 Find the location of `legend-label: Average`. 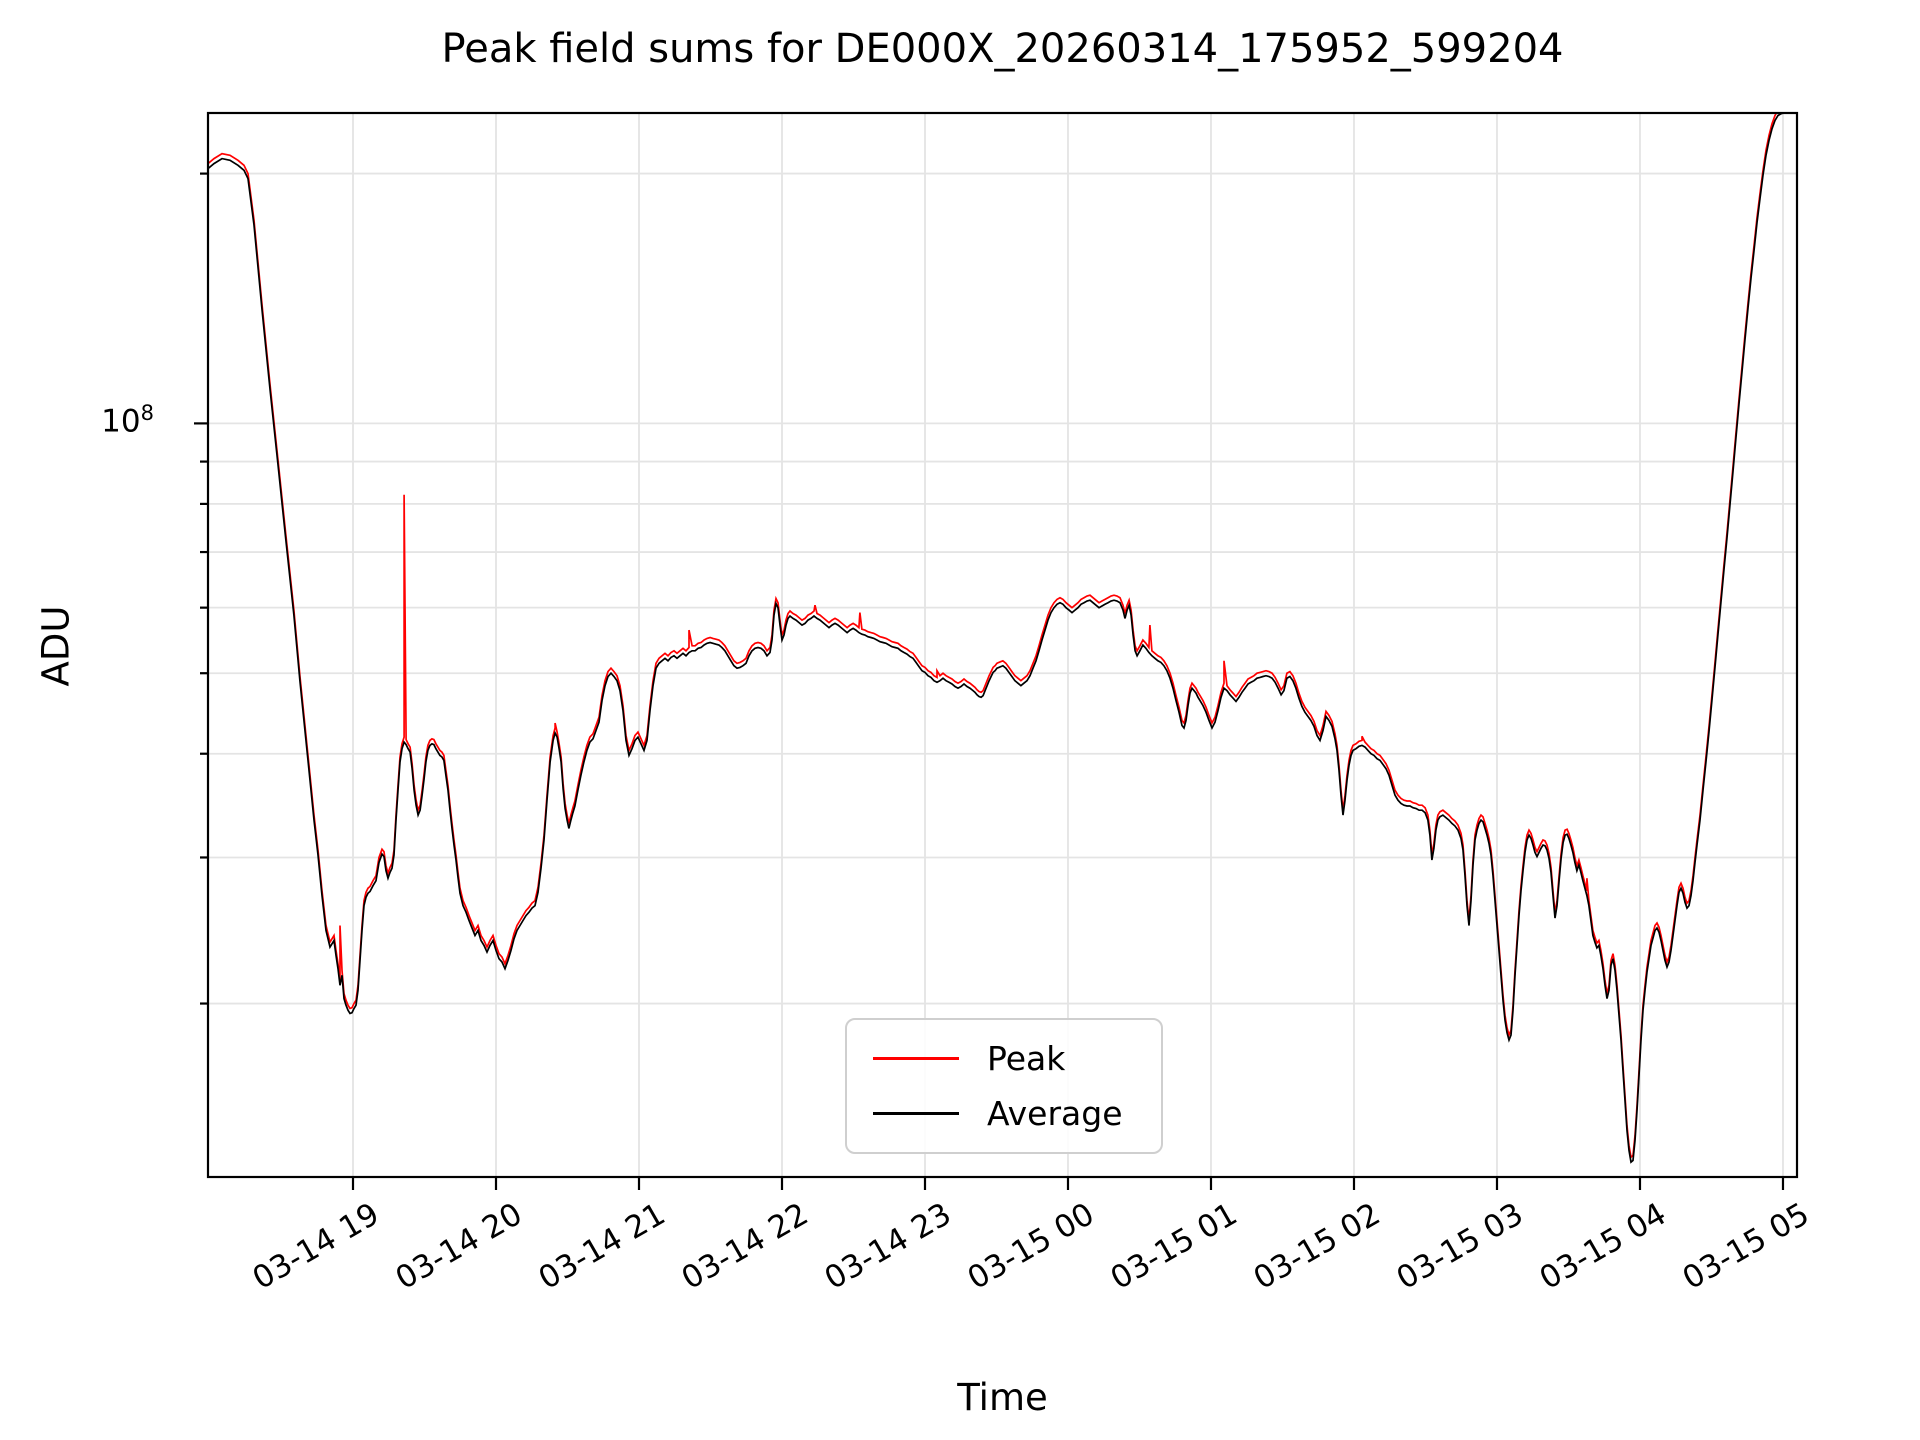

legend-label: Average is located at coordinates (1055, 1113).